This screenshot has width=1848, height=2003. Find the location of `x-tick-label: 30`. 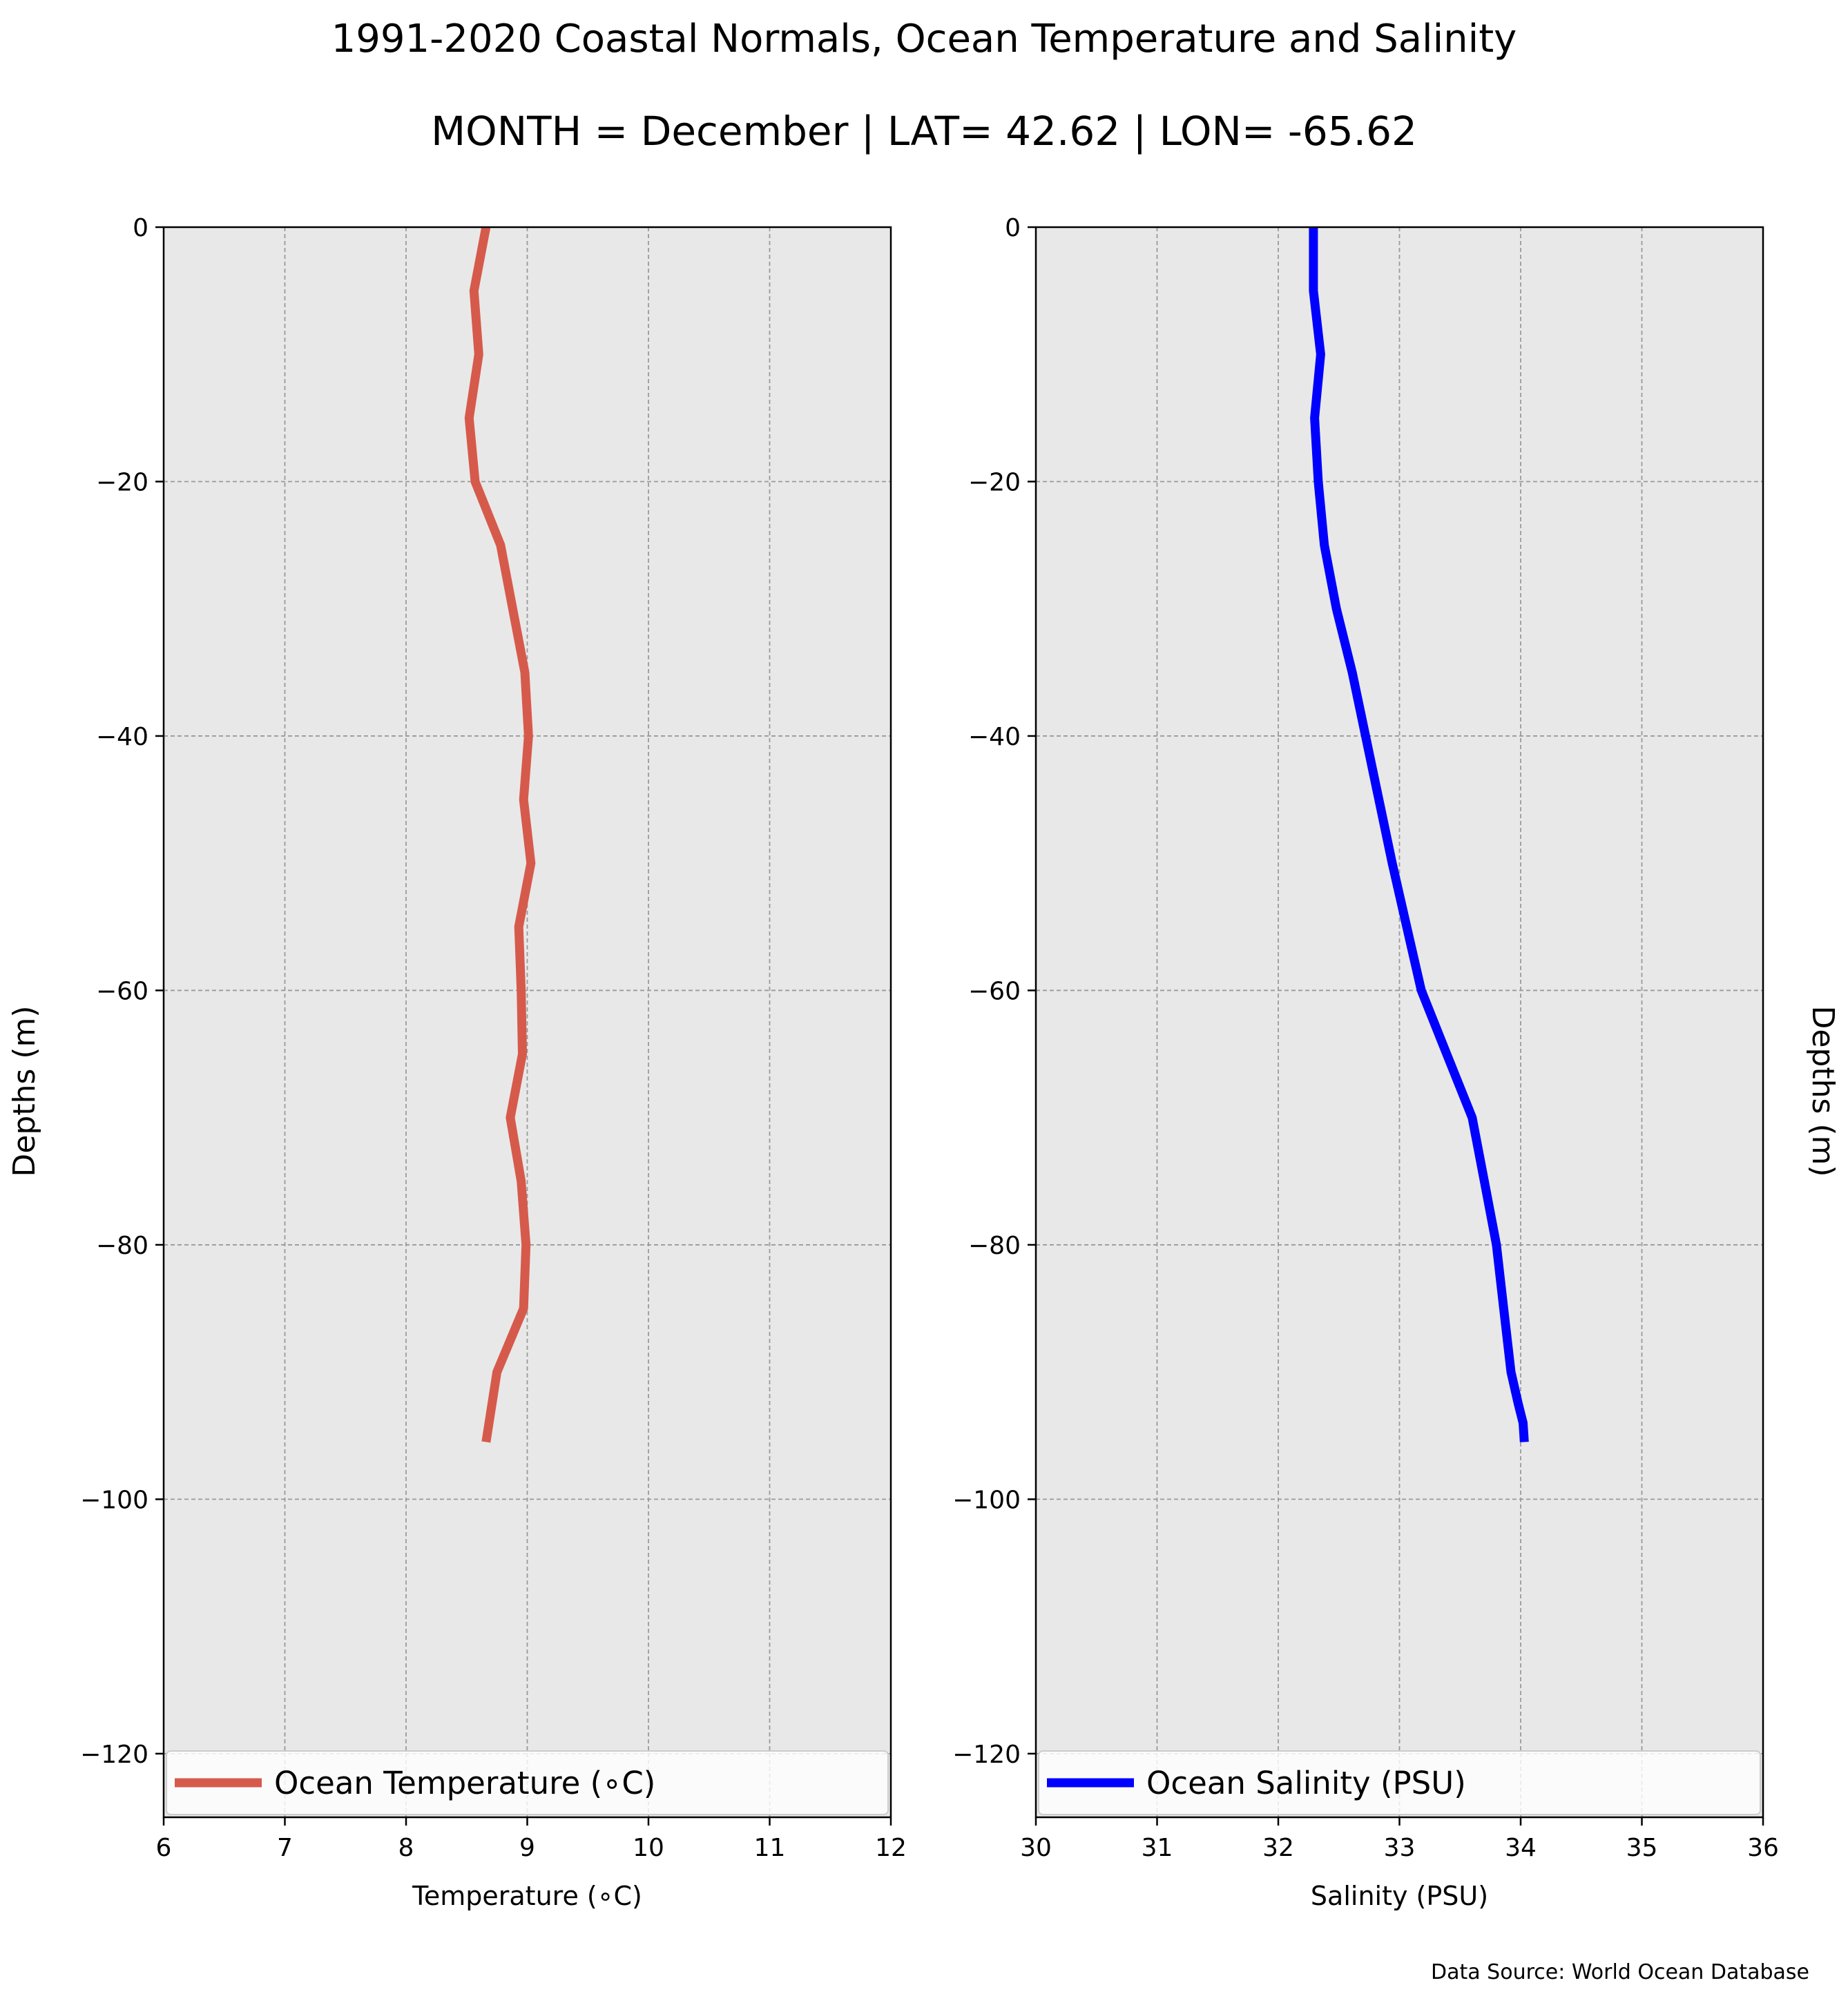

x-tick-label: 30 is located at coordinates (1036, 1848).